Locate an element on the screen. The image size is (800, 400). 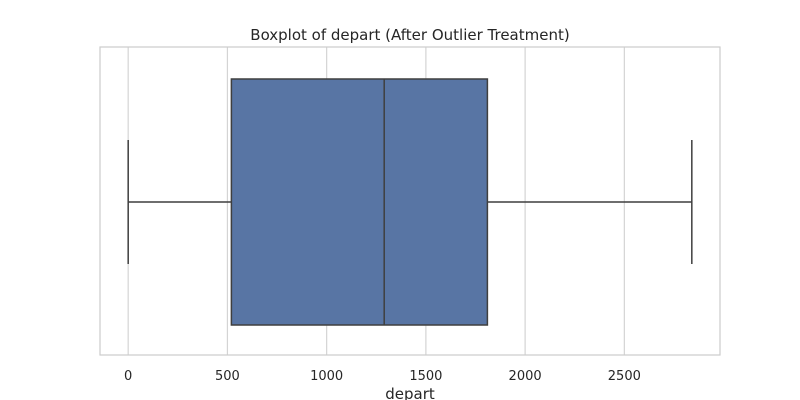
x-axis-label: depart is located at coordinates (410, 392).